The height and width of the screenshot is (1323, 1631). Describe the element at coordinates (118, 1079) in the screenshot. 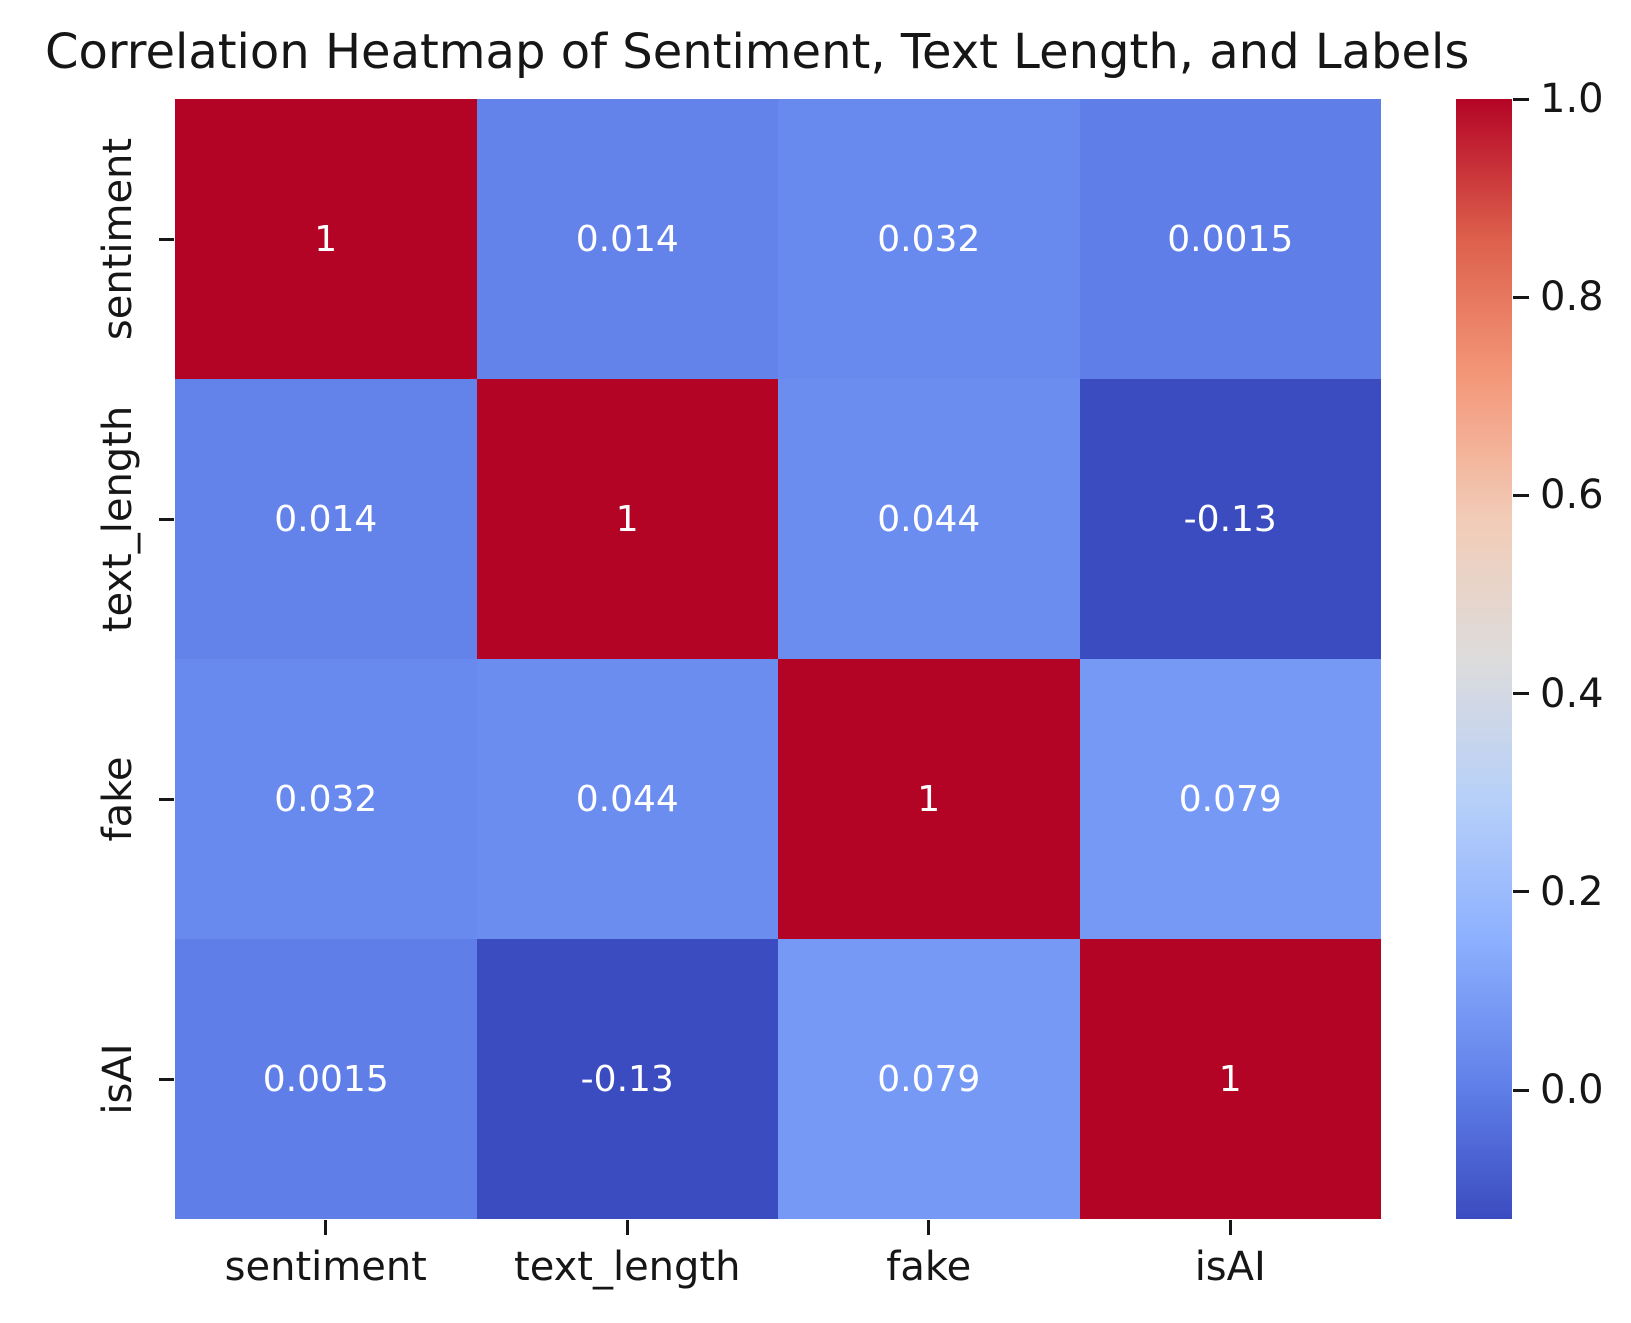

I see `y-tick-label: isAI` at that location.